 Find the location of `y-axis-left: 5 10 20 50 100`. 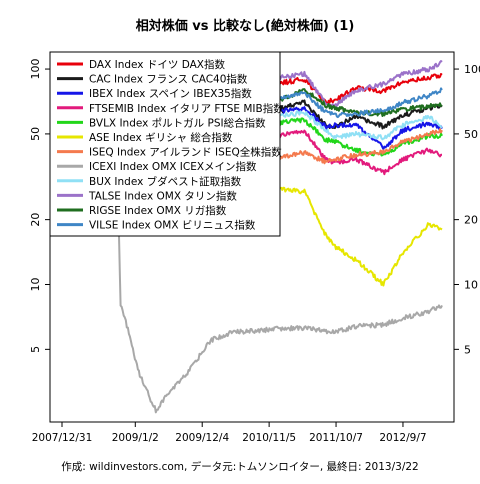

y-axis-left: 5 10 20 50 100 is located at coordinates (39, 206).